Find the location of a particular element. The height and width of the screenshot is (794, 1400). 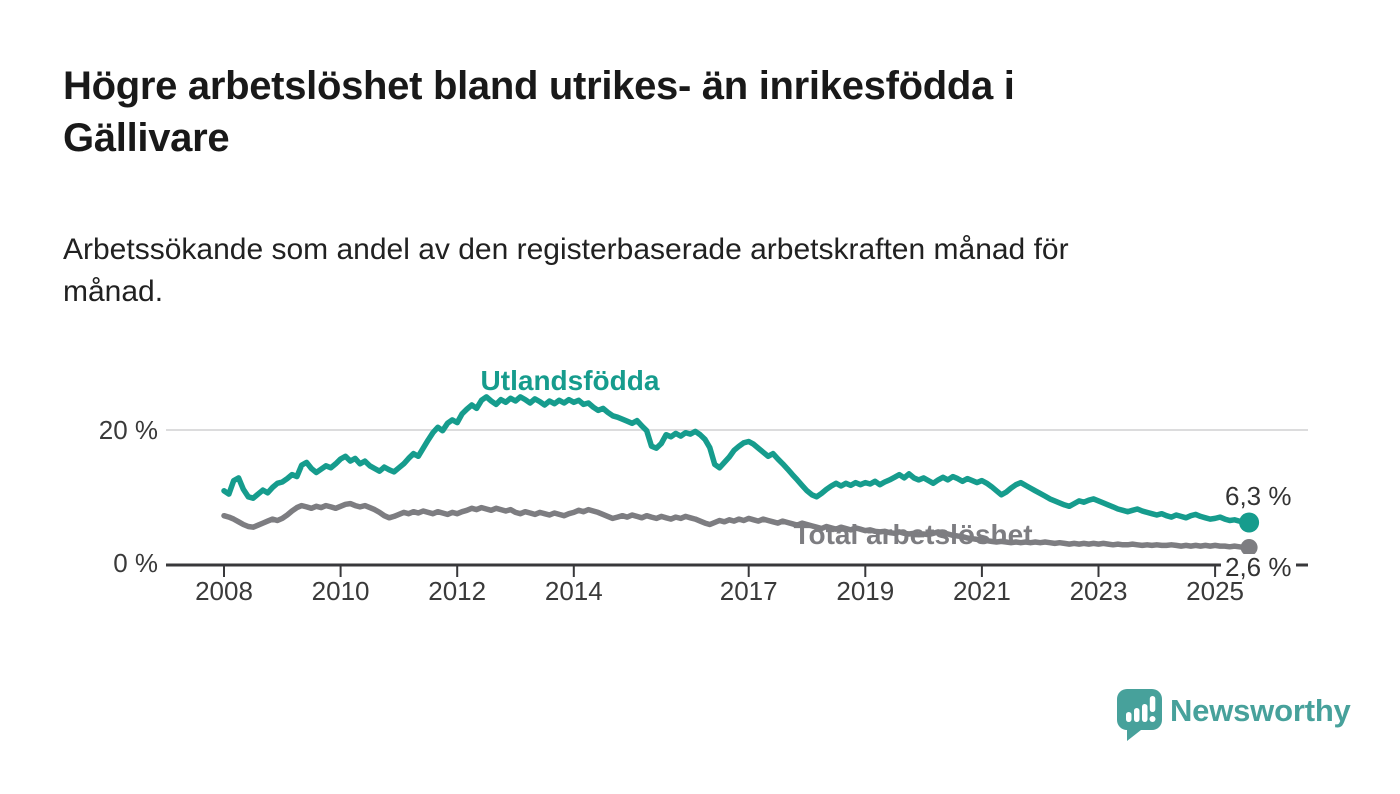

series-label-utlandsfodda: Utlandsfödda is located at coordinates (570, 380).